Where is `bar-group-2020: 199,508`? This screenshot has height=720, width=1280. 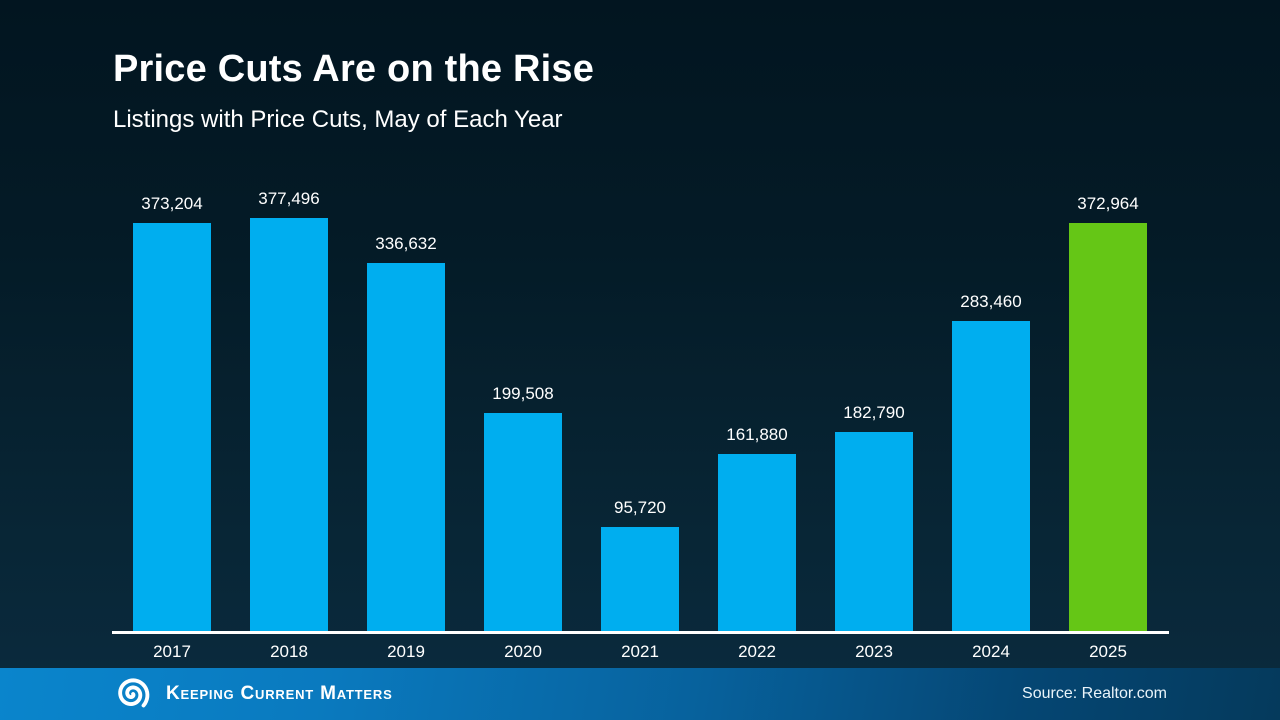 bar-group-2020: 199,508 is located at coordinates (523, 508).